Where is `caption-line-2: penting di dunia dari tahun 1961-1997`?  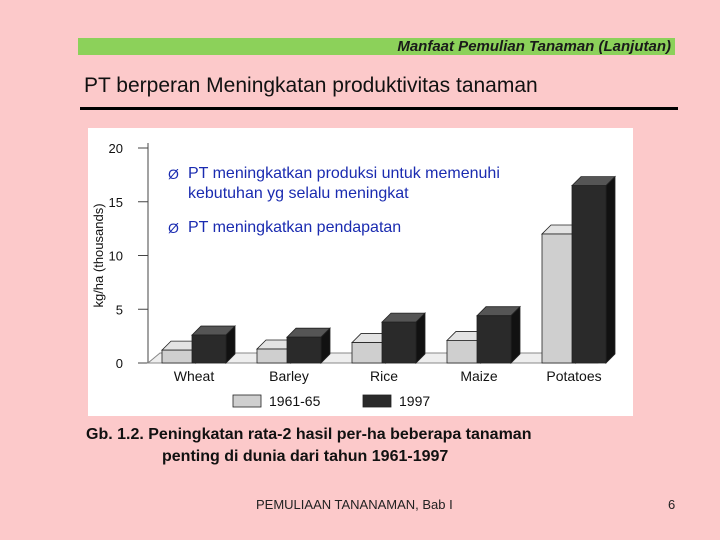 caption-line-2: penting di dunia dari tahun 1961-1997 is located at coordinates (305, 456).